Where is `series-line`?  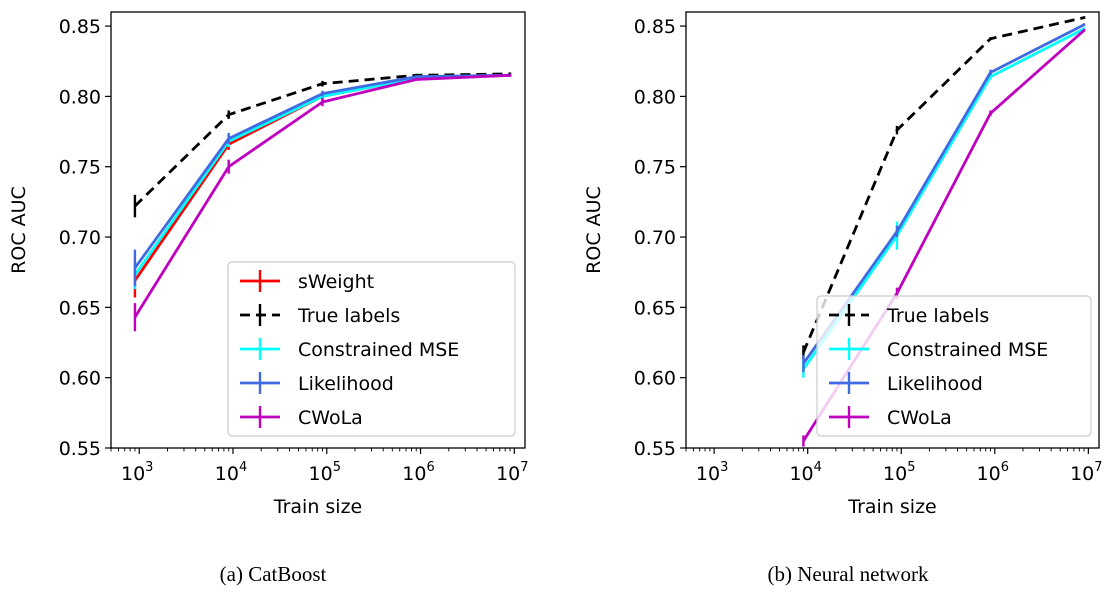
series-line is located at coordinates (943, 184).